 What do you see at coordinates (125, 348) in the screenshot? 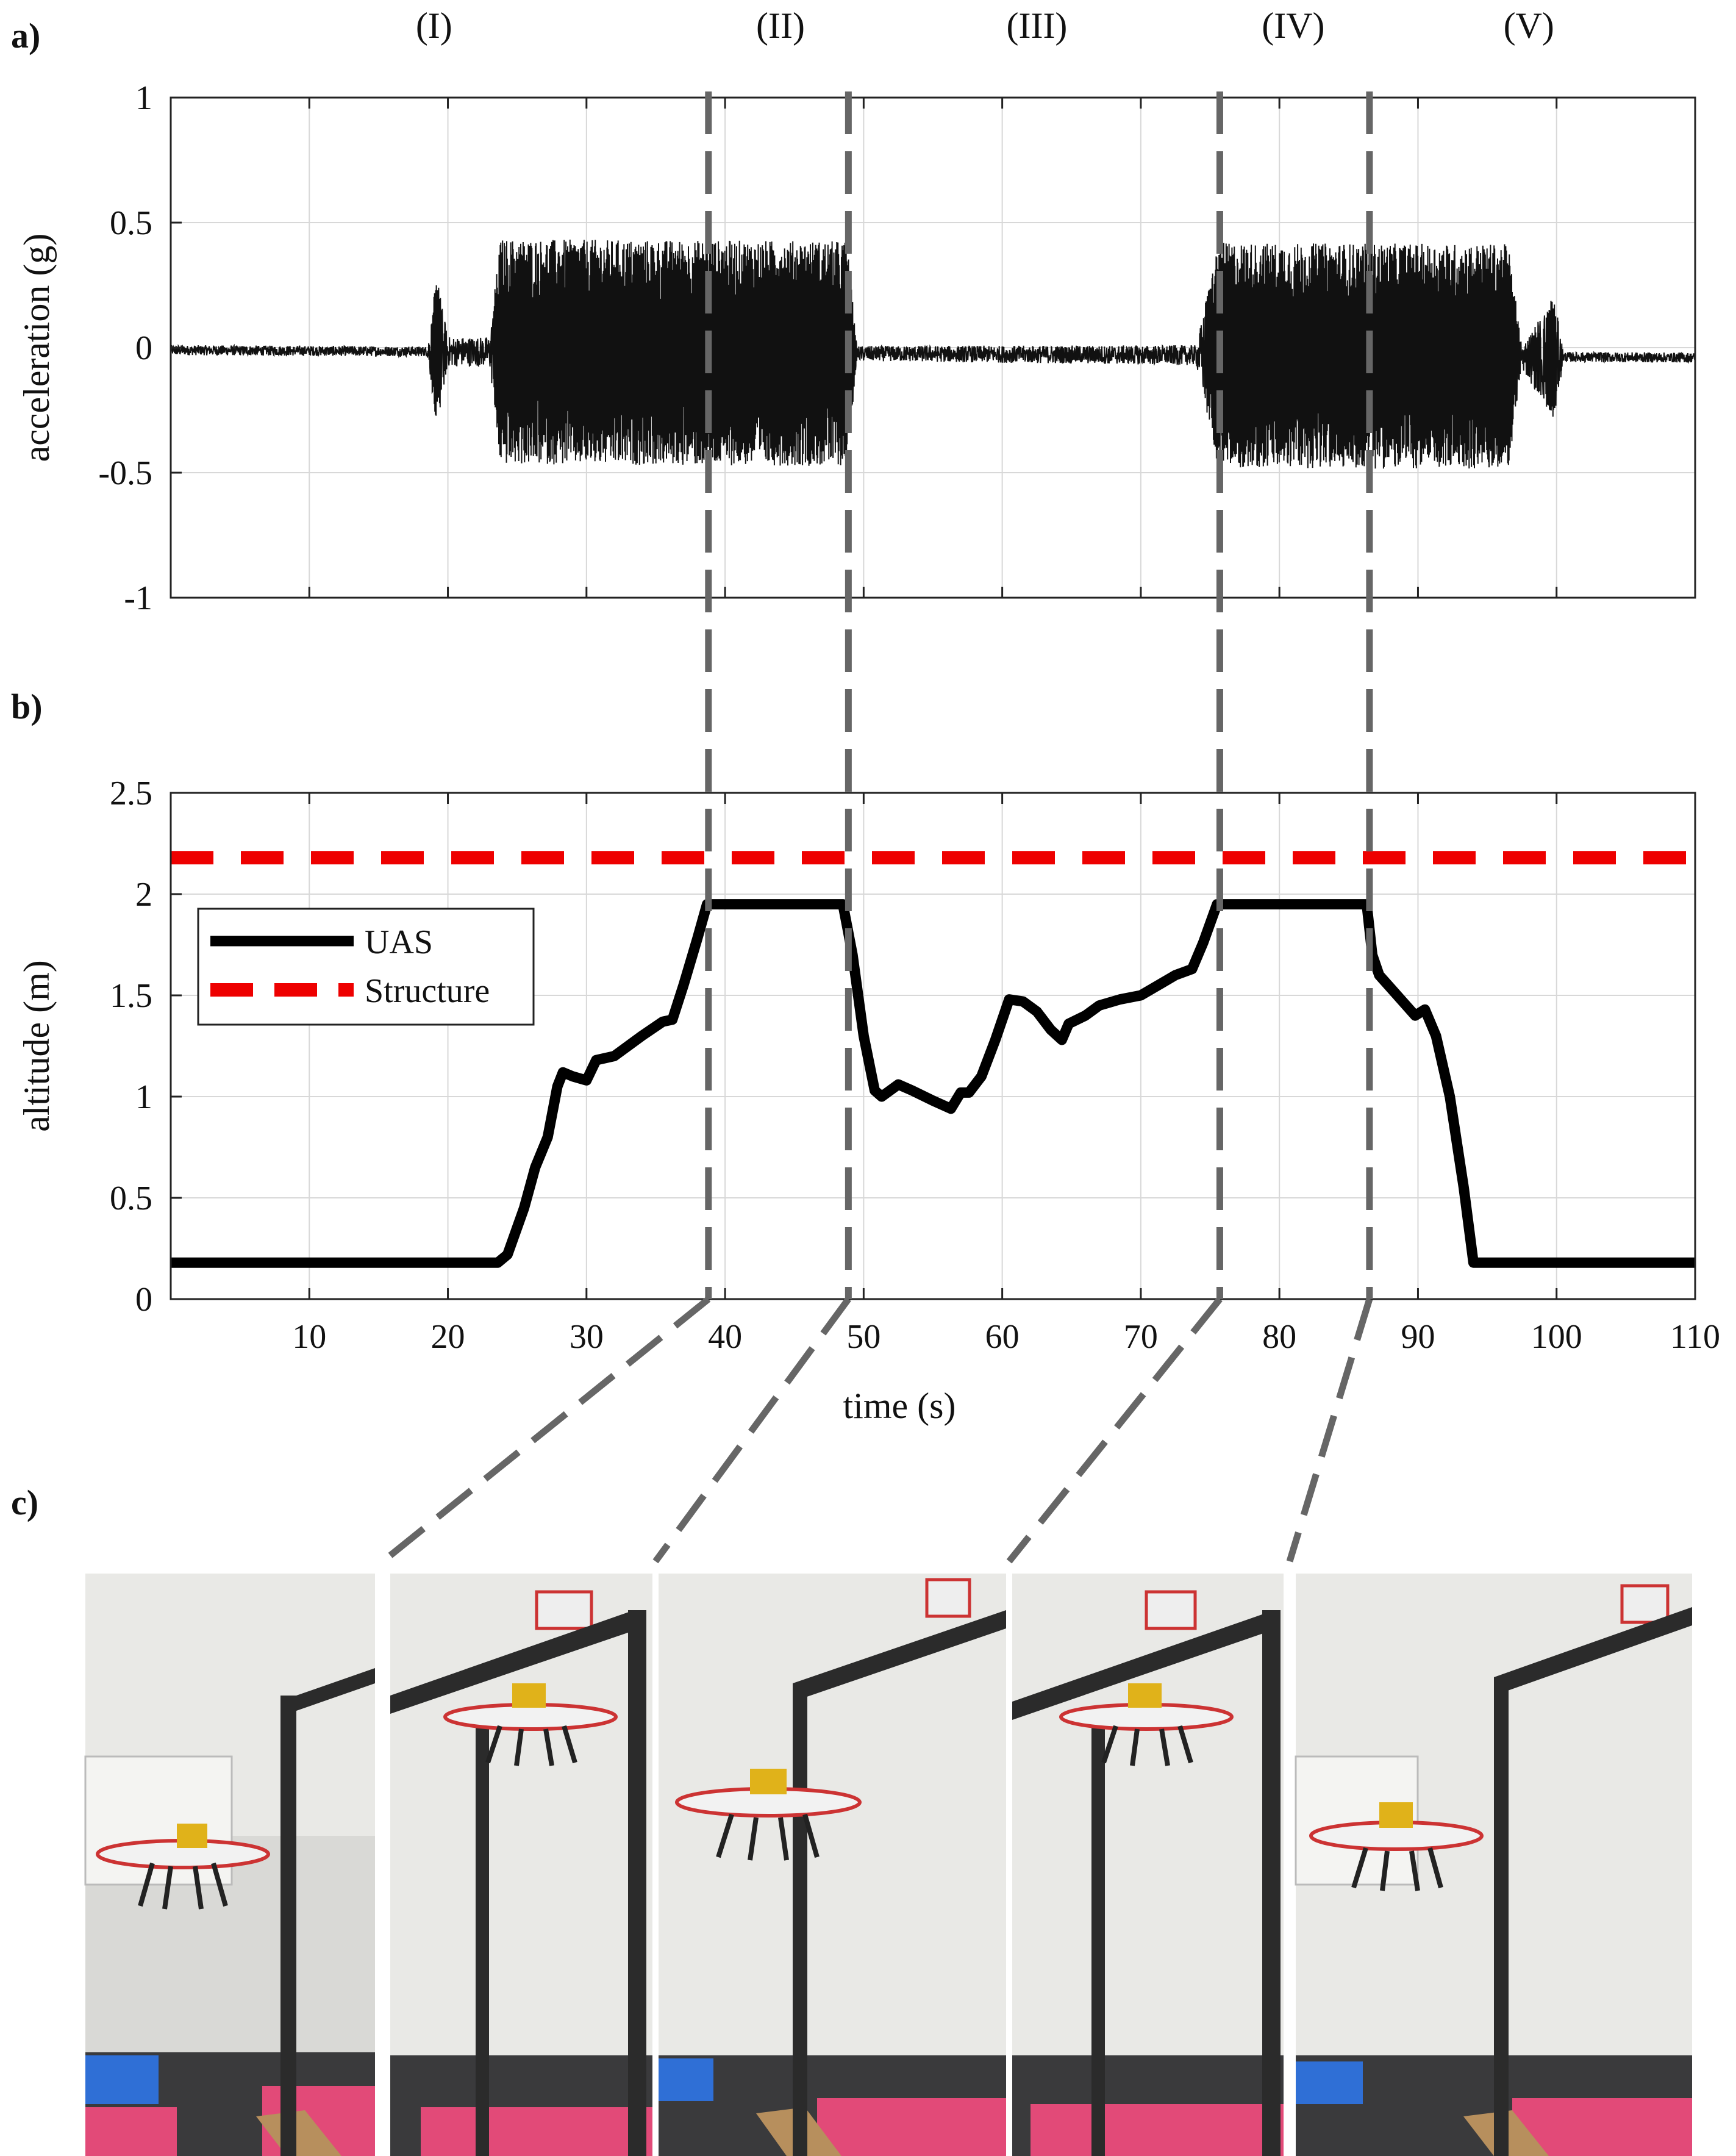
I see `y-tick-labels-a: 1 0.5 0 -0.5 -1` at bounding box center [125, 348].